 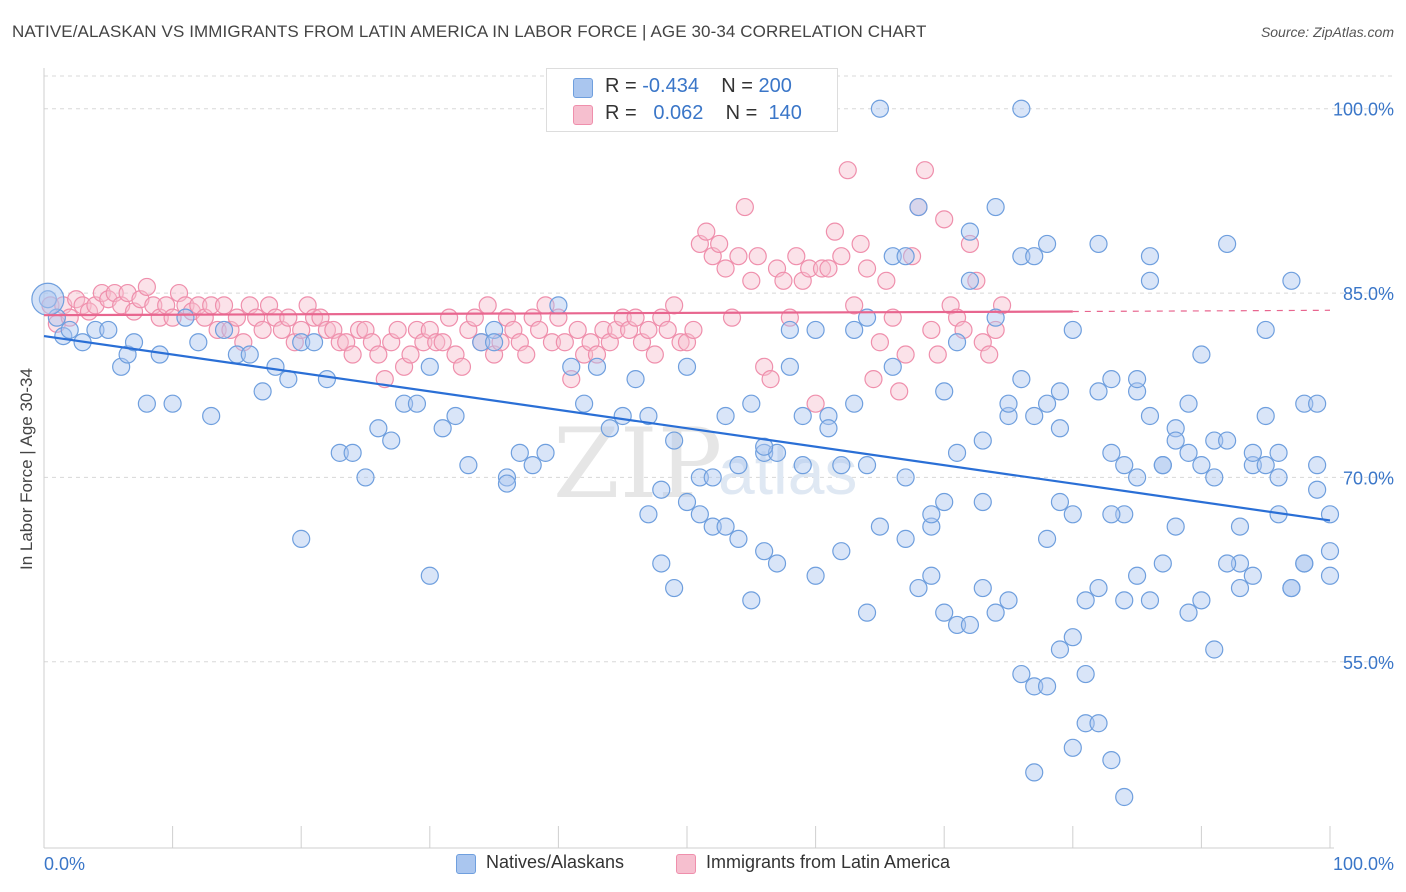 What do you see at coordinates (686, 864) in the screenshot?
I see `bottom-swatch-immigrants` at bounding box center [686, 864].